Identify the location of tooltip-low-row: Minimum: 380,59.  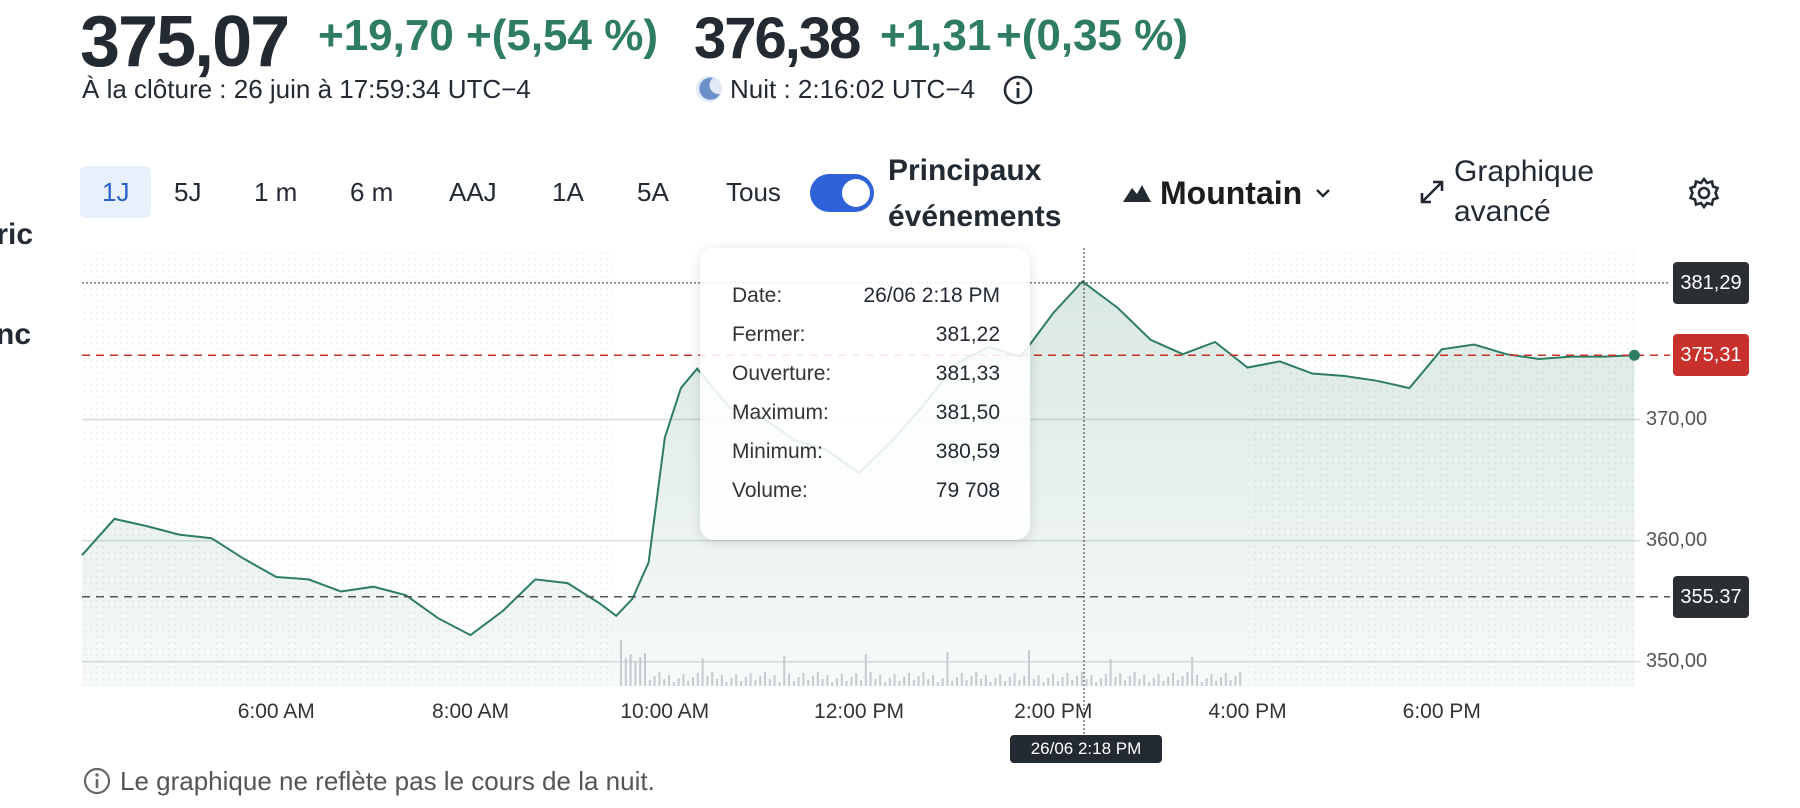
(866, 455).